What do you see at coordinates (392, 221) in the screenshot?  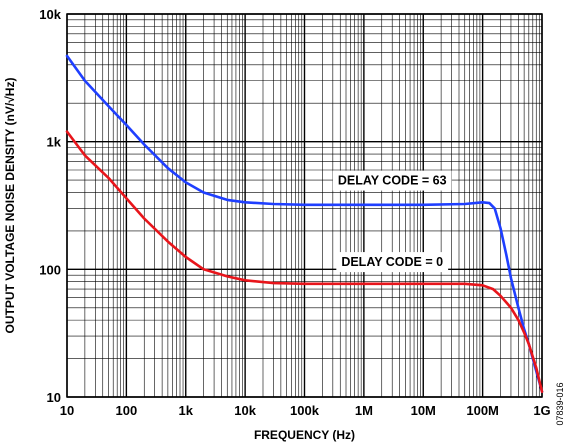 I see `annotation-layer: DELAY CODE = 63 DELAY CODE = 0` at bounding box center [392, 221].